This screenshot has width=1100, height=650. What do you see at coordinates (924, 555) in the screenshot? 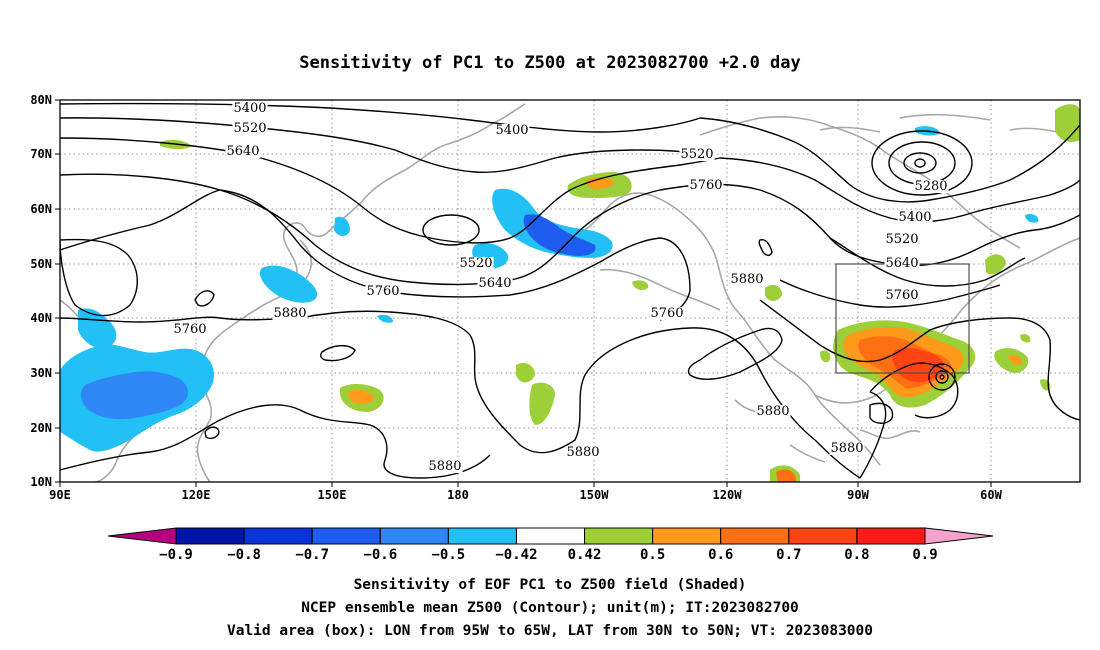
I see `colorbar-label: 0.9` at bounding box center [924, 555].